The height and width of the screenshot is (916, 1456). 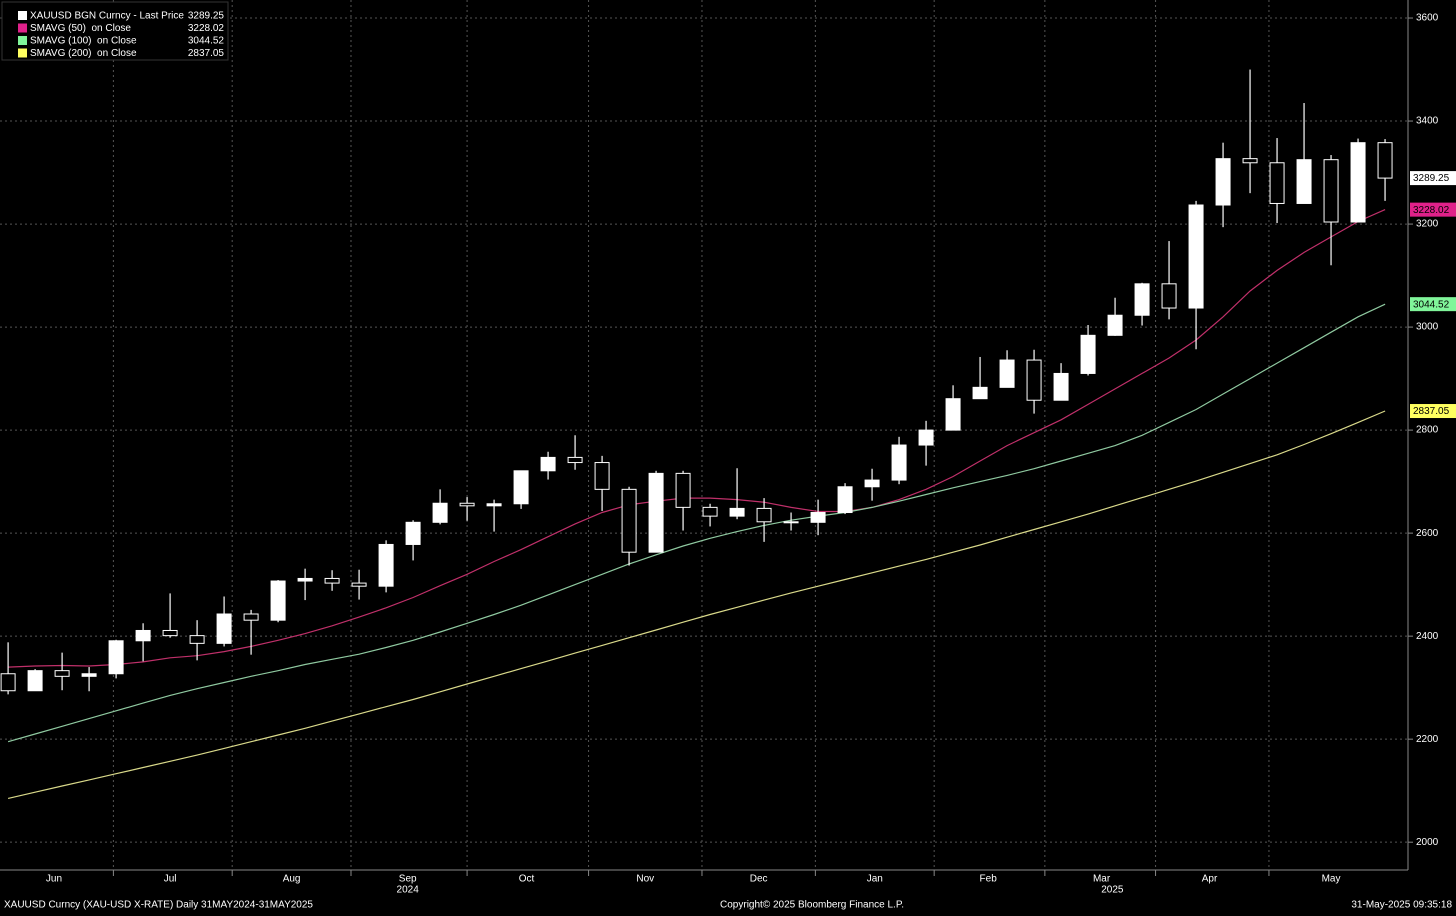 I want to click on x-tick-label: Sep, so click(x=408, y=879).